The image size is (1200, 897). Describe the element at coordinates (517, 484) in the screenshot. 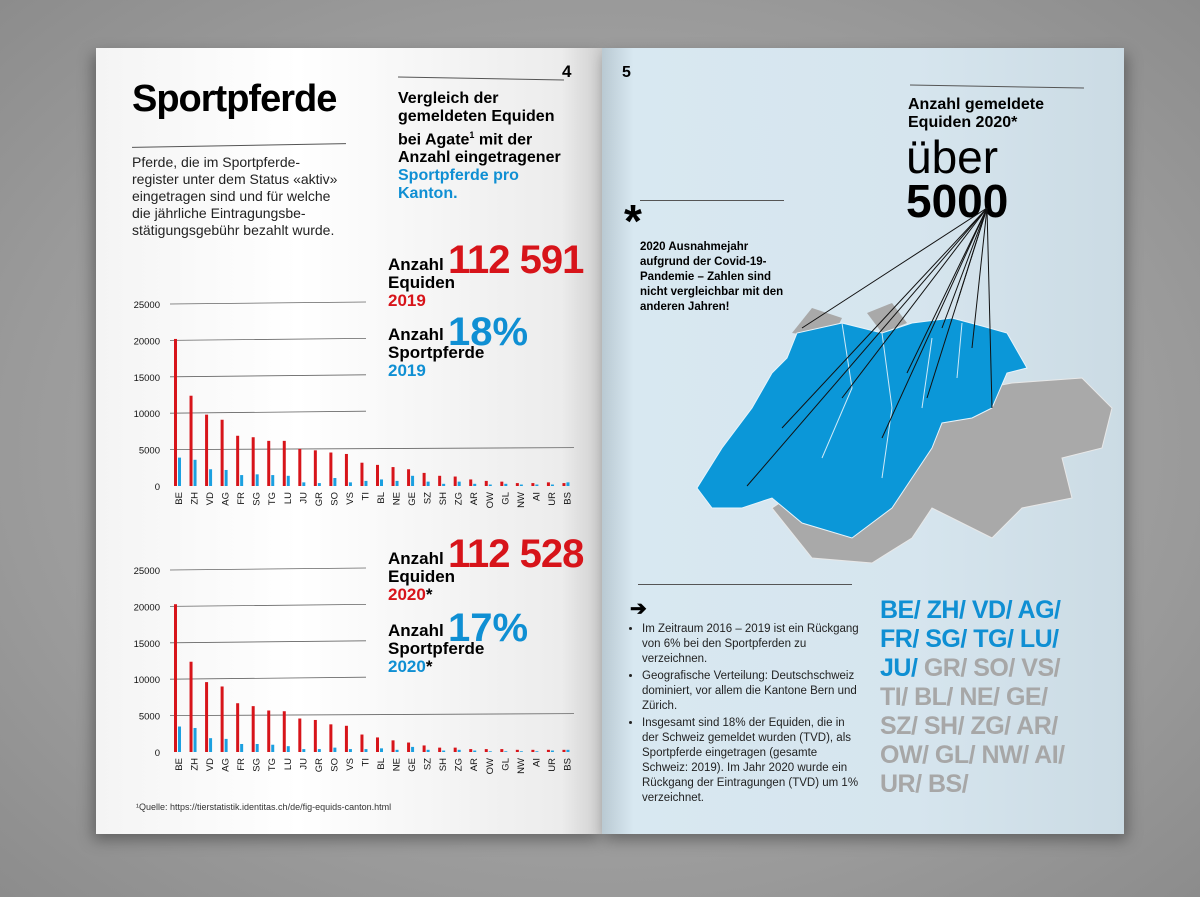

I see `bar-equiden-nw` at that location.